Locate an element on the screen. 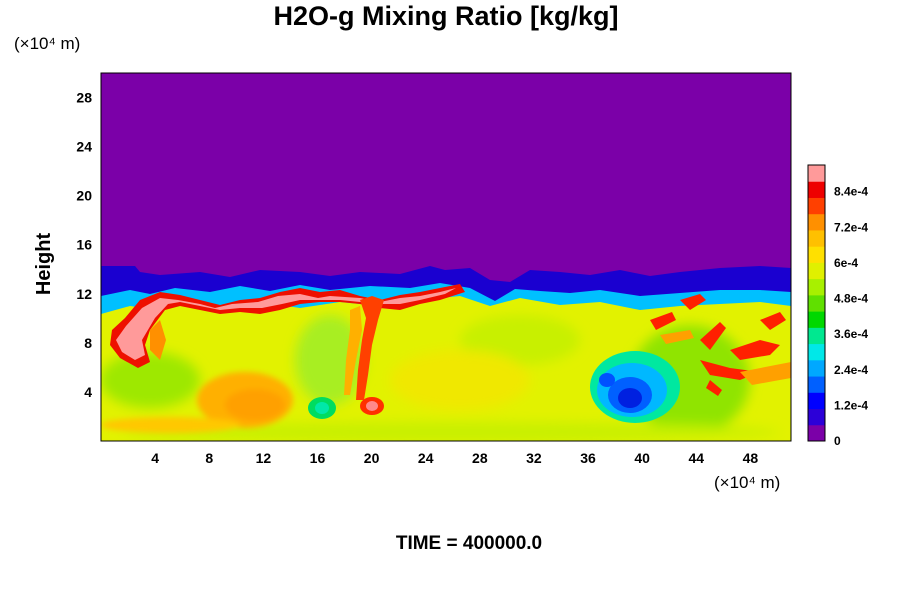  streak-r4 is located at coordinates (755, 350).